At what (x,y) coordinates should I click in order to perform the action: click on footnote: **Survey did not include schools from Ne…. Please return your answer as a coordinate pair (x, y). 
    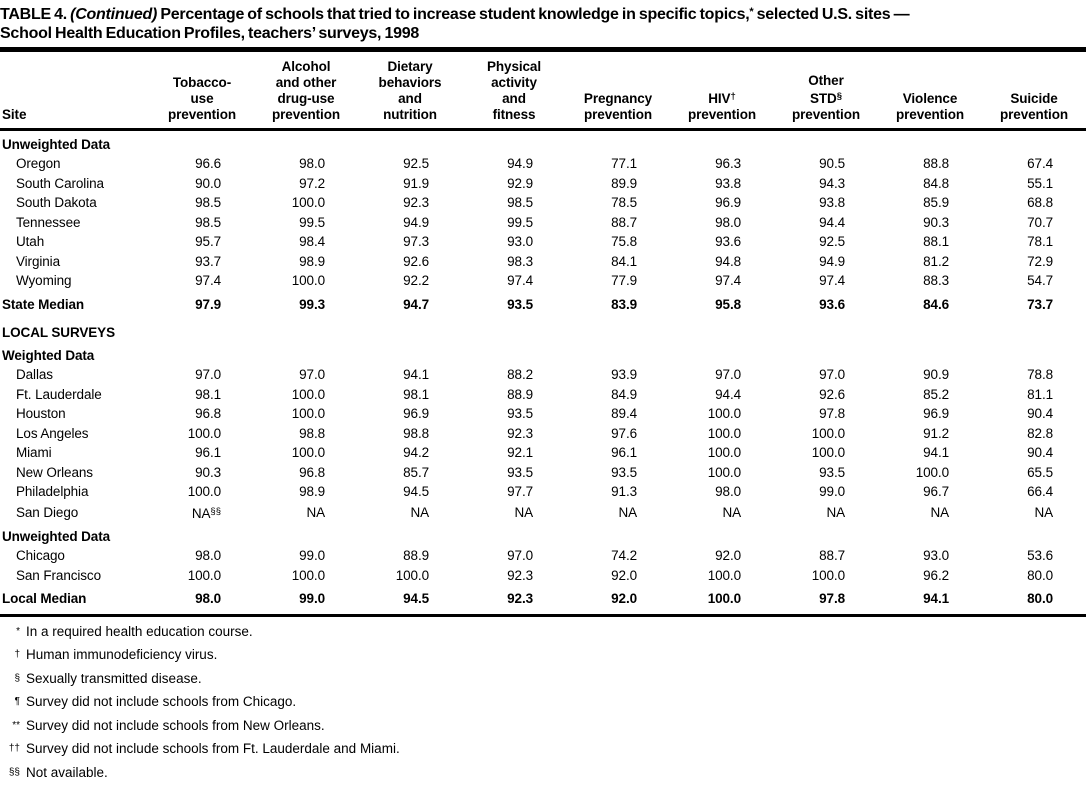
    Looking at the image, I should click on (543, 728).